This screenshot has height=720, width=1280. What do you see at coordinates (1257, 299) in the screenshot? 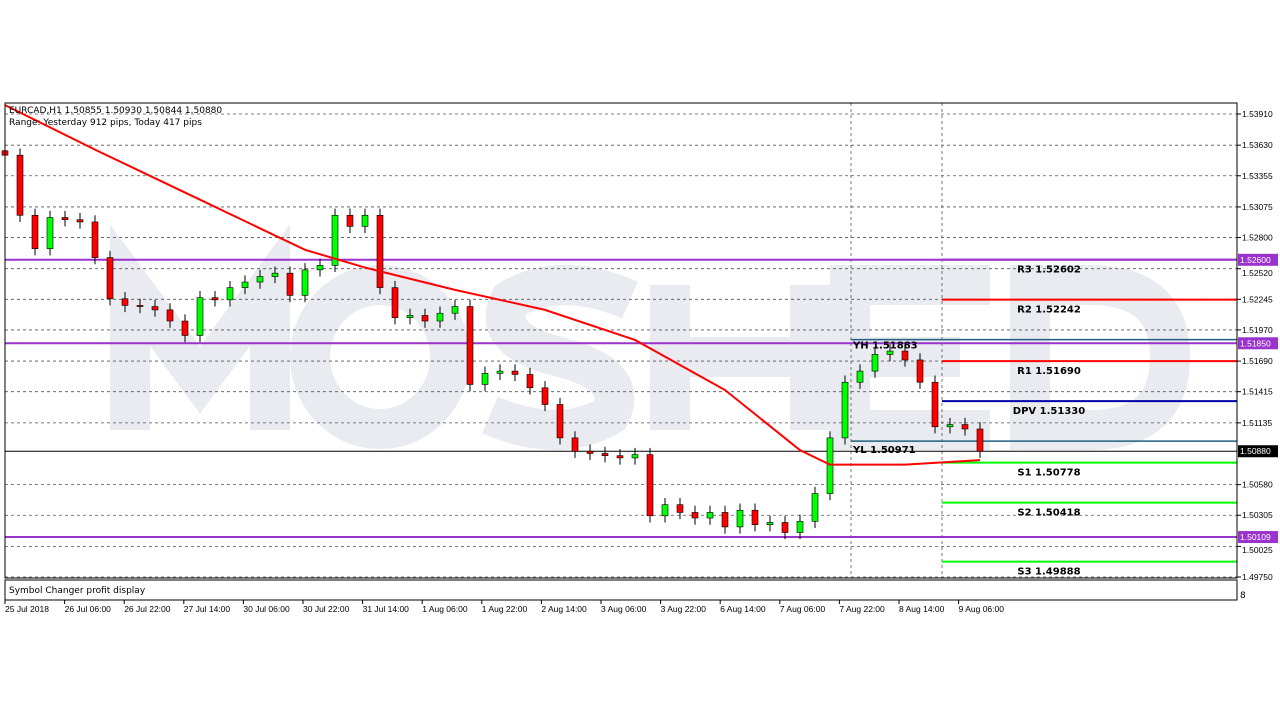
I see `y-tick-label: 1.52245` at bounding box center [1257, 299].